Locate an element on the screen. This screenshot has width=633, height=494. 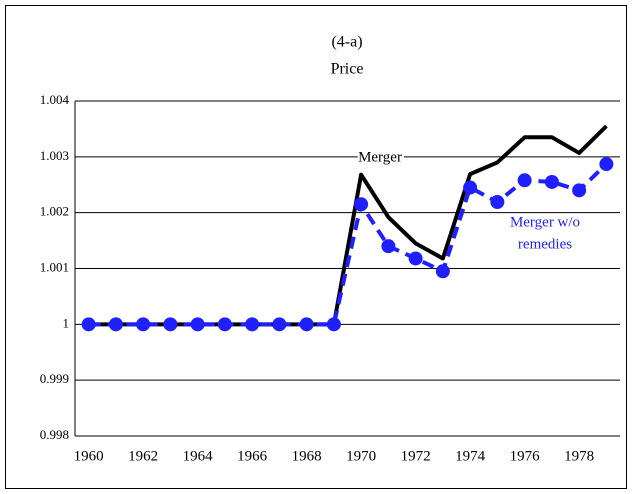
annotation: Merger is located at coordinates (380, 157).